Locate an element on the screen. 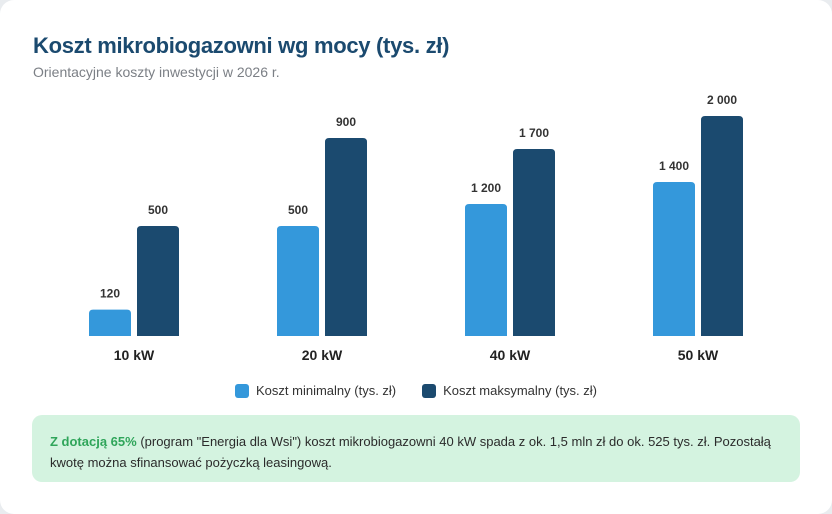 This screenshot has width=832, height=514. x-tick-label: 10 kW is located at coordinates (134, 355).